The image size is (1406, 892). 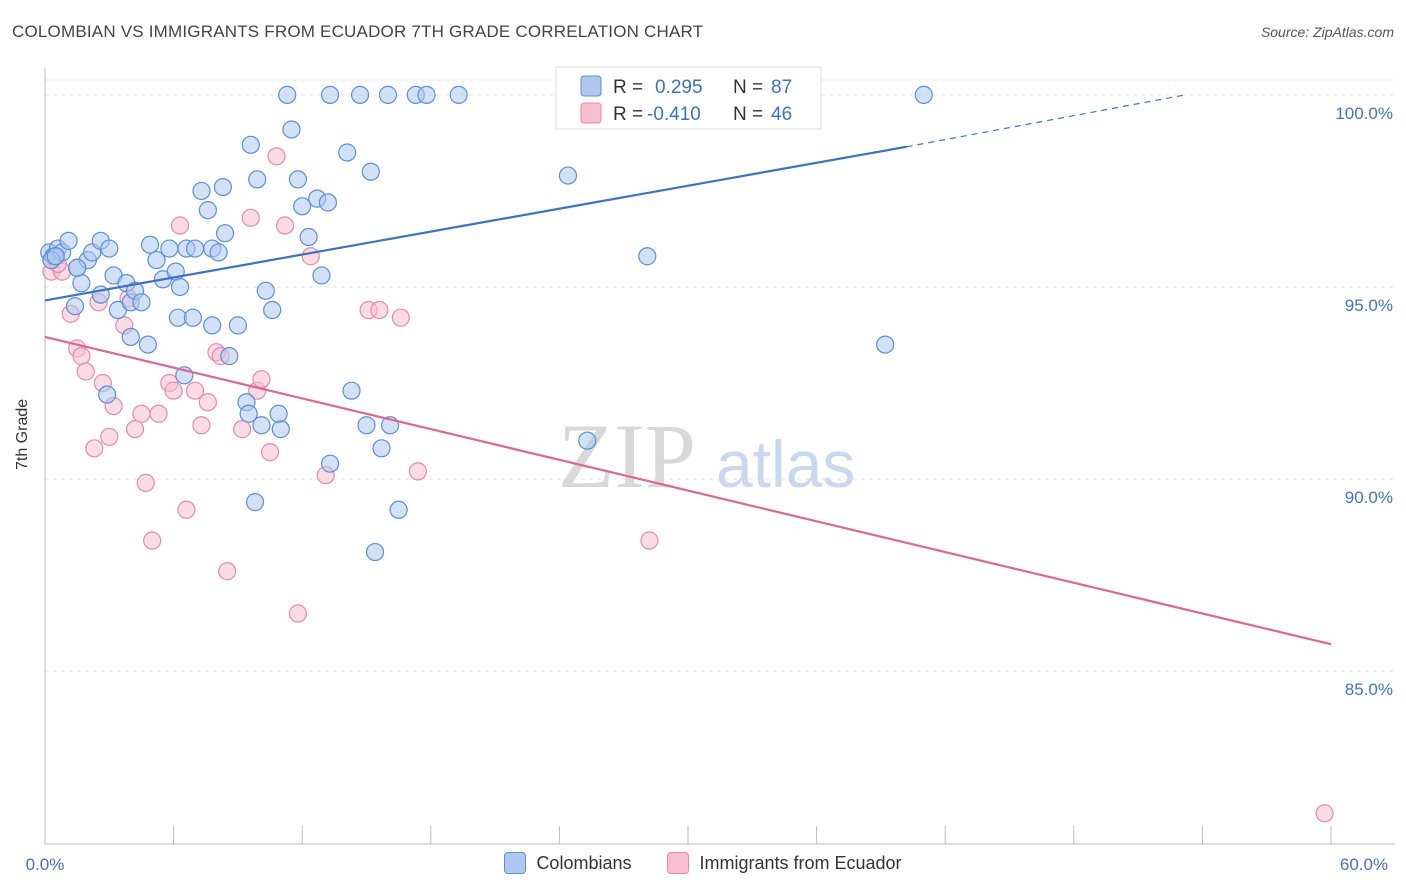 I want to click on legend-r-label-1: R =, so click(x=628, y=87).